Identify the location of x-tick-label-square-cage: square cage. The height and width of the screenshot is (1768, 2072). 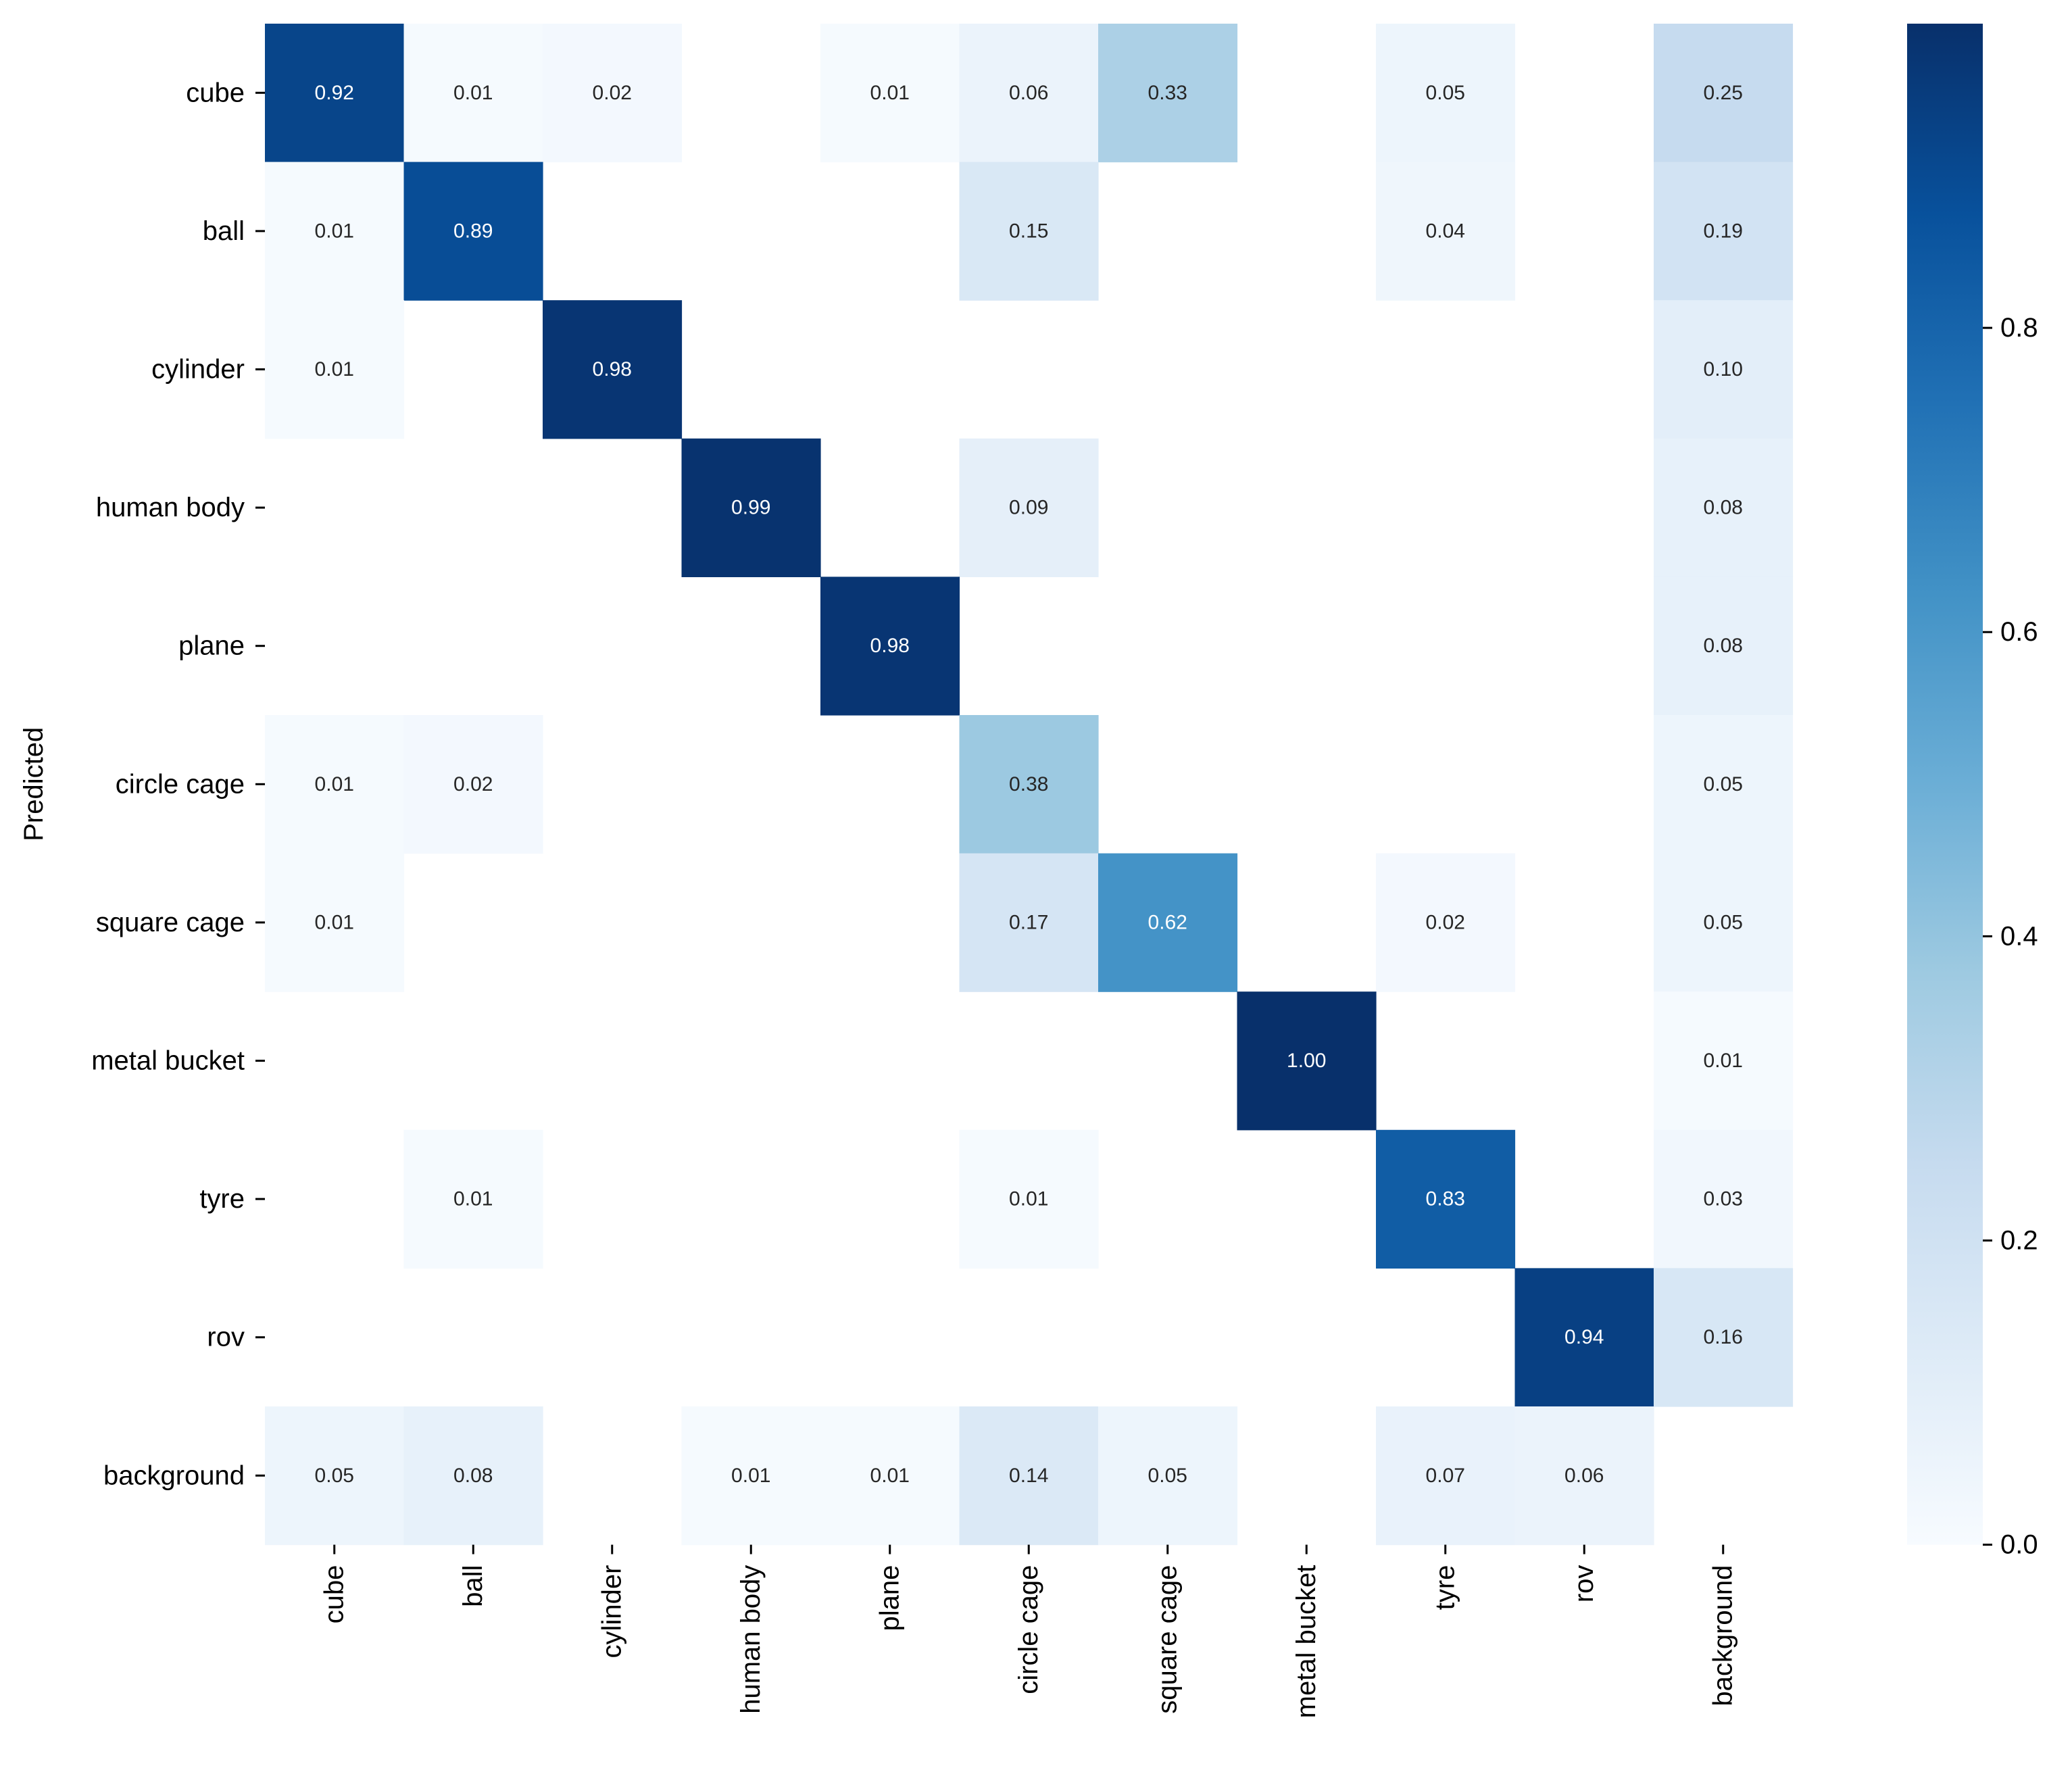
(1168, 1639).